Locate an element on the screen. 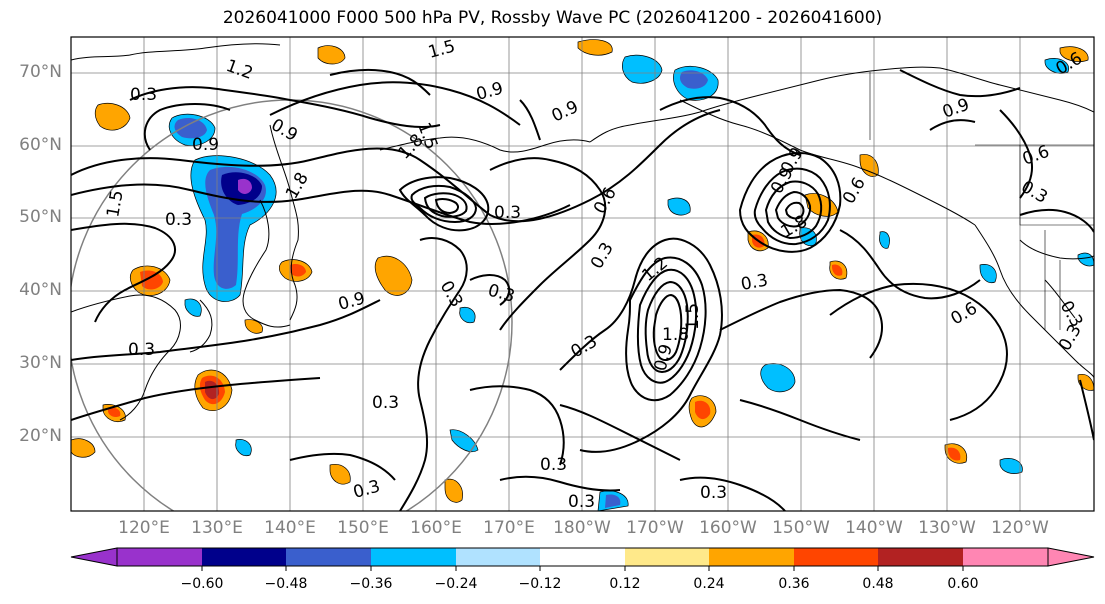 The width and height of the screenshot is (1105, 604). lat-label: 70°N is located at coordinates (40, 72).